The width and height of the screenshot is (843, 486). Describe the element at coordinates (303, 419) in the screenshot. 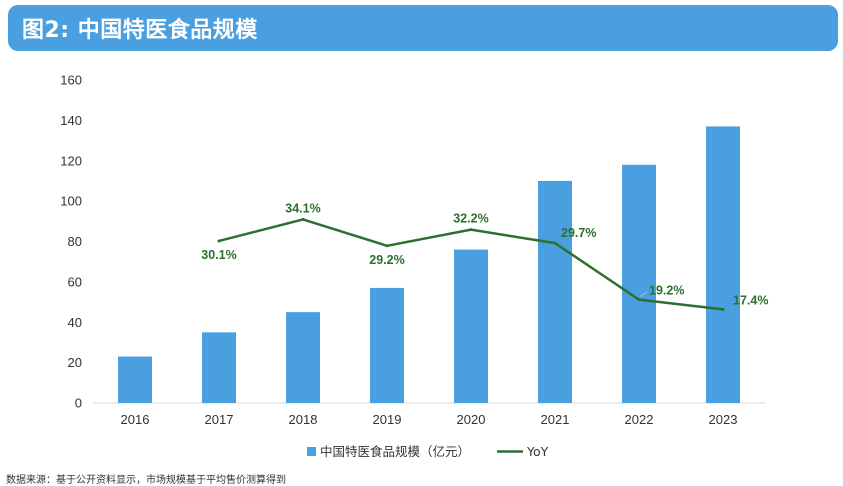

I see `x-tick-label: 2018` at that location.